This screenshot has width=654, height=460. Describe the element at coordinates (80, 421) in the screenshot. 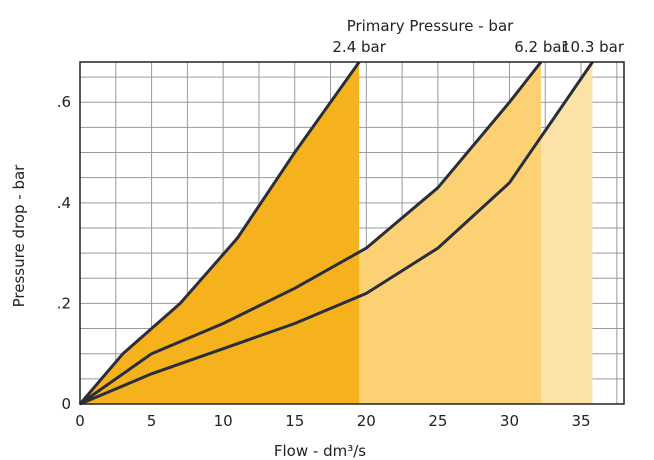

I see `x-tick-label: 0` at that location.